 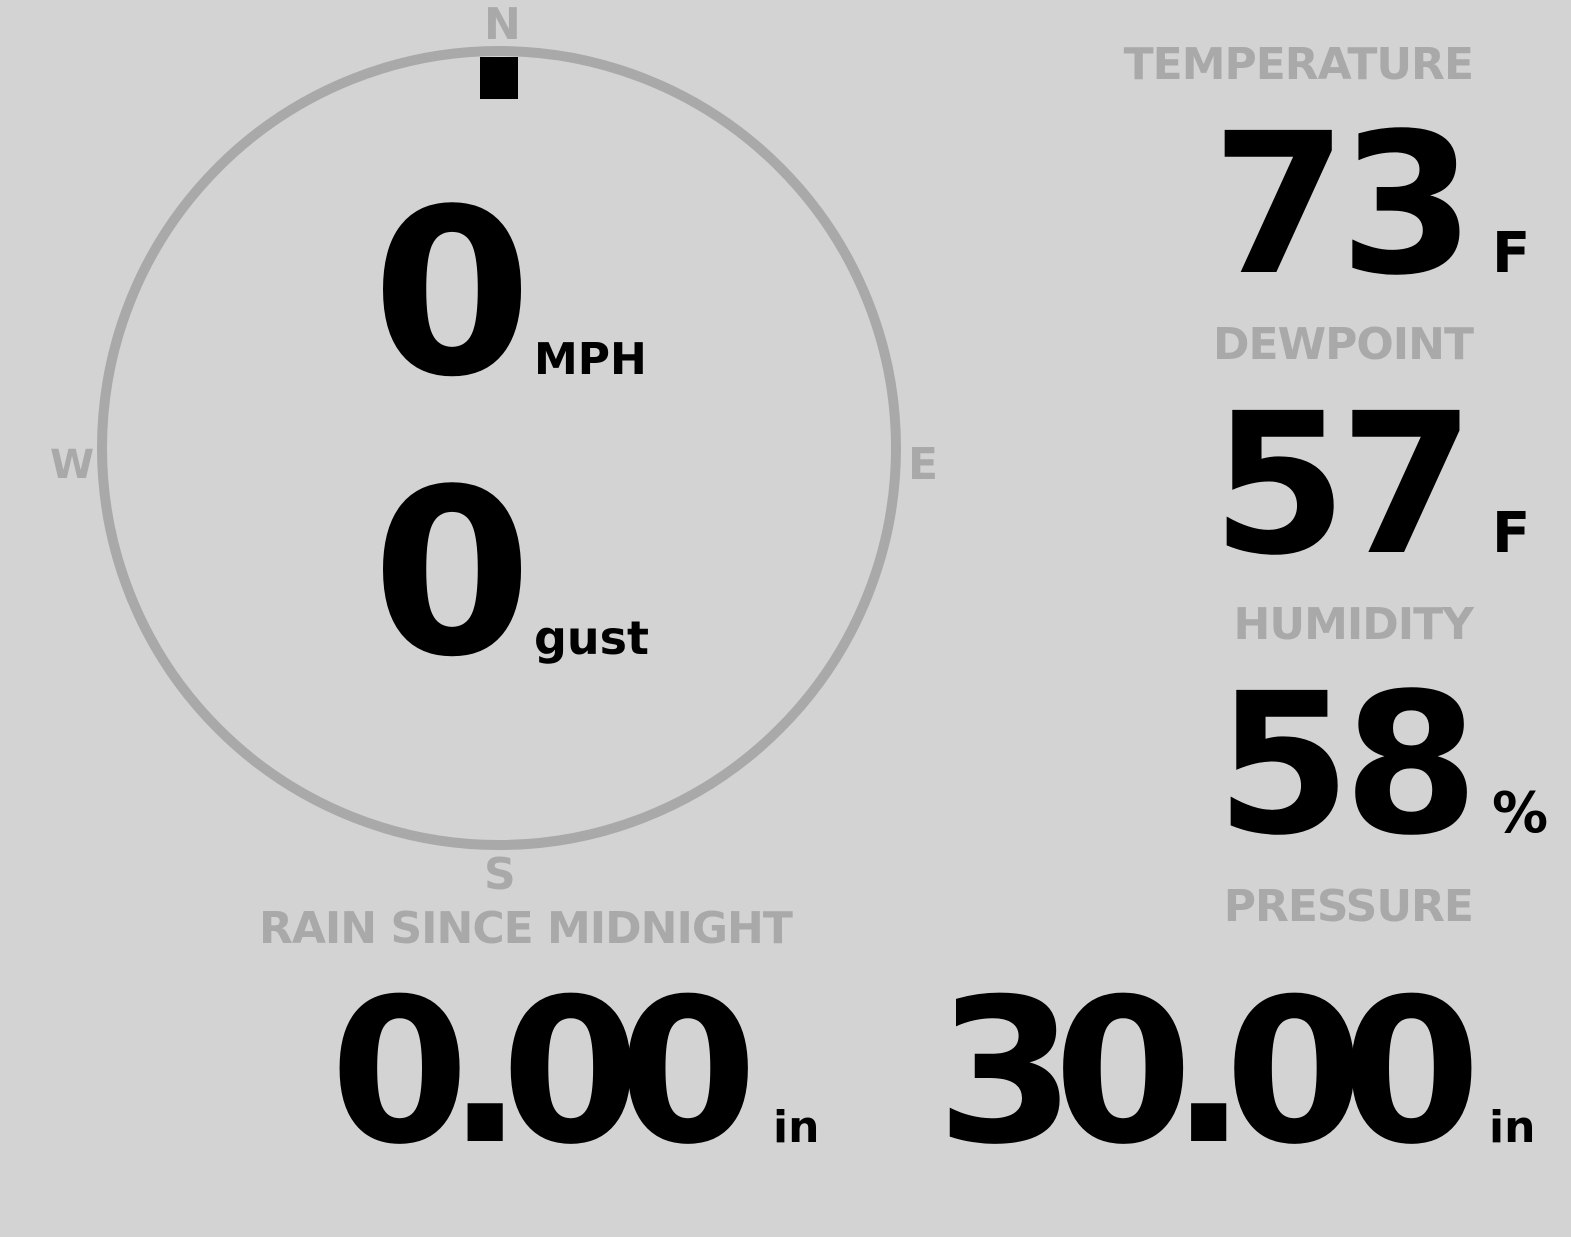 What do you see at coordinates (1347, 764) in the screenshot?
I see `humidity-value: 58` at bounding box center [1347, 764].